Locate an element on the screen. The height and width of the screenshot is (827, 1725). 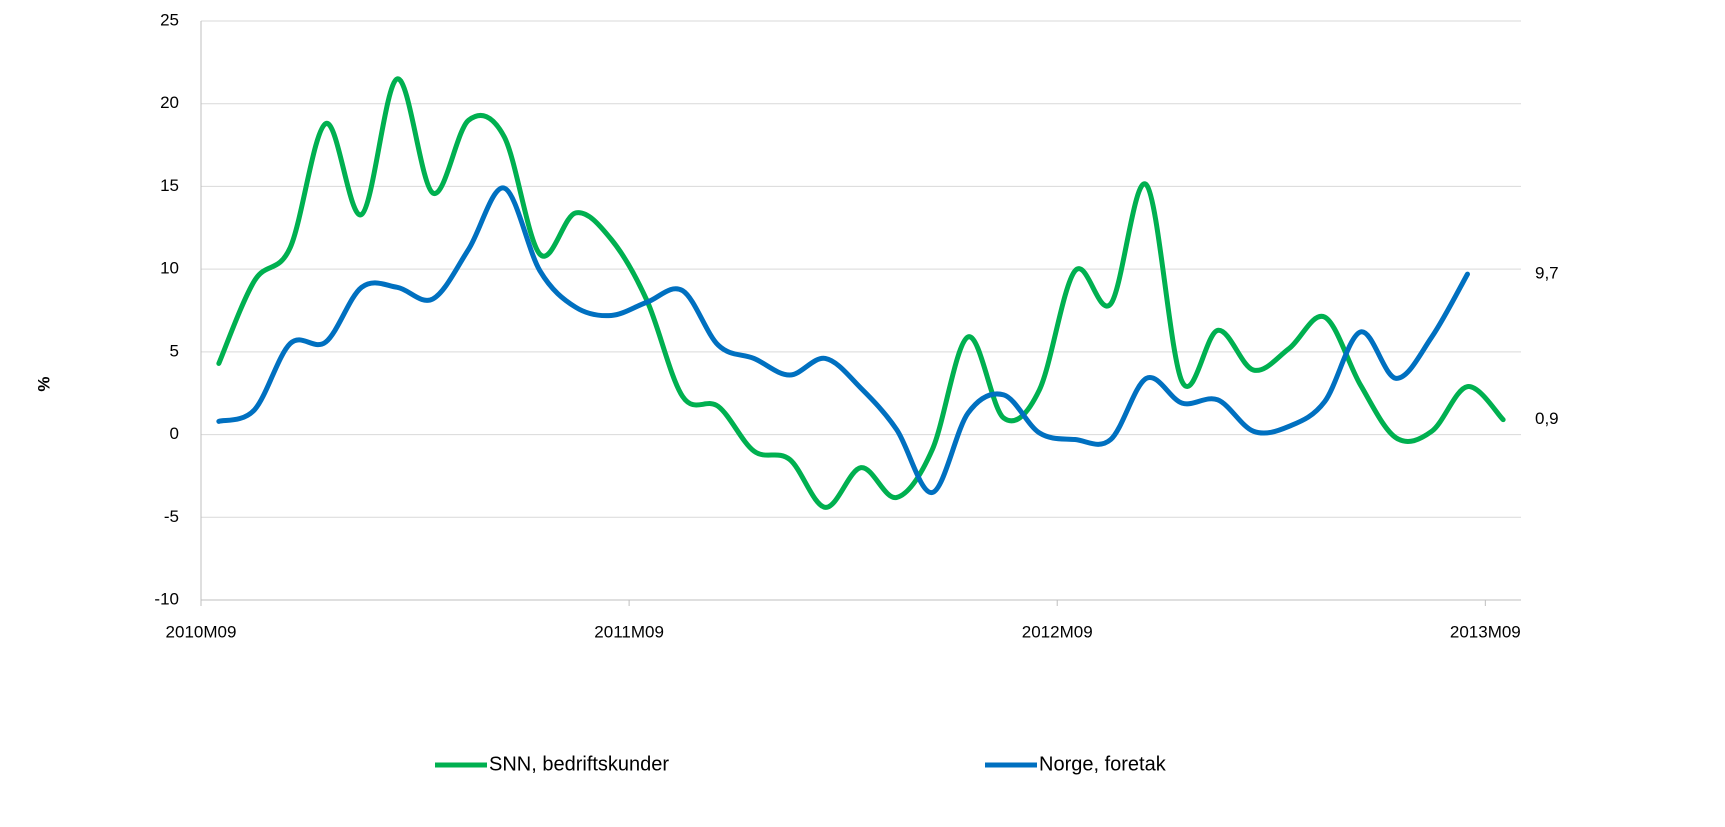
y-axis-label: % is located at coordinates (43, 383).